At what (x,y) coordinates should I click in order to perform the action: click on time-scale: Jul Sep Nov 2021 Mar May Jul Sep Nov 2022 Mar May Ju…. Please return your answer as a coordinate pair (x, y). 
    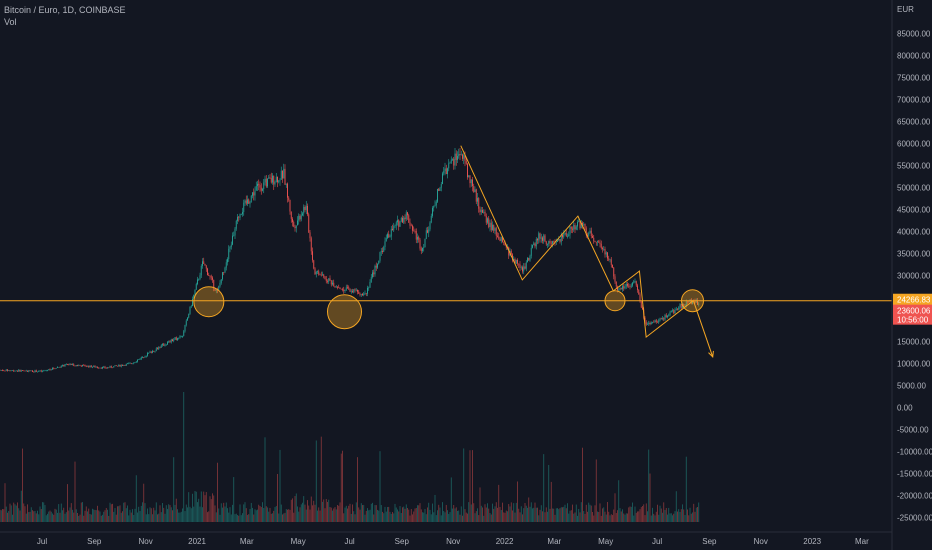
    Looking at the image, I should click on (453, 541).